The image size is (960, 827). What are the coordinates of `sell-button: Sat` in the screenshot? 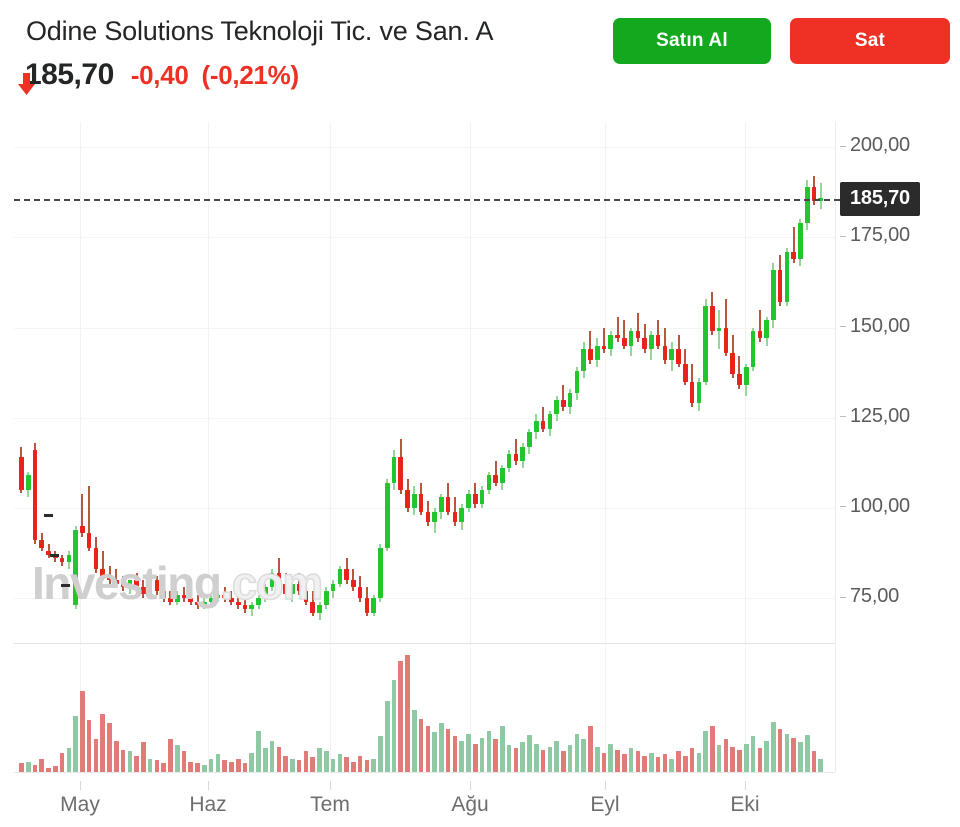 It's located at (870, 41).